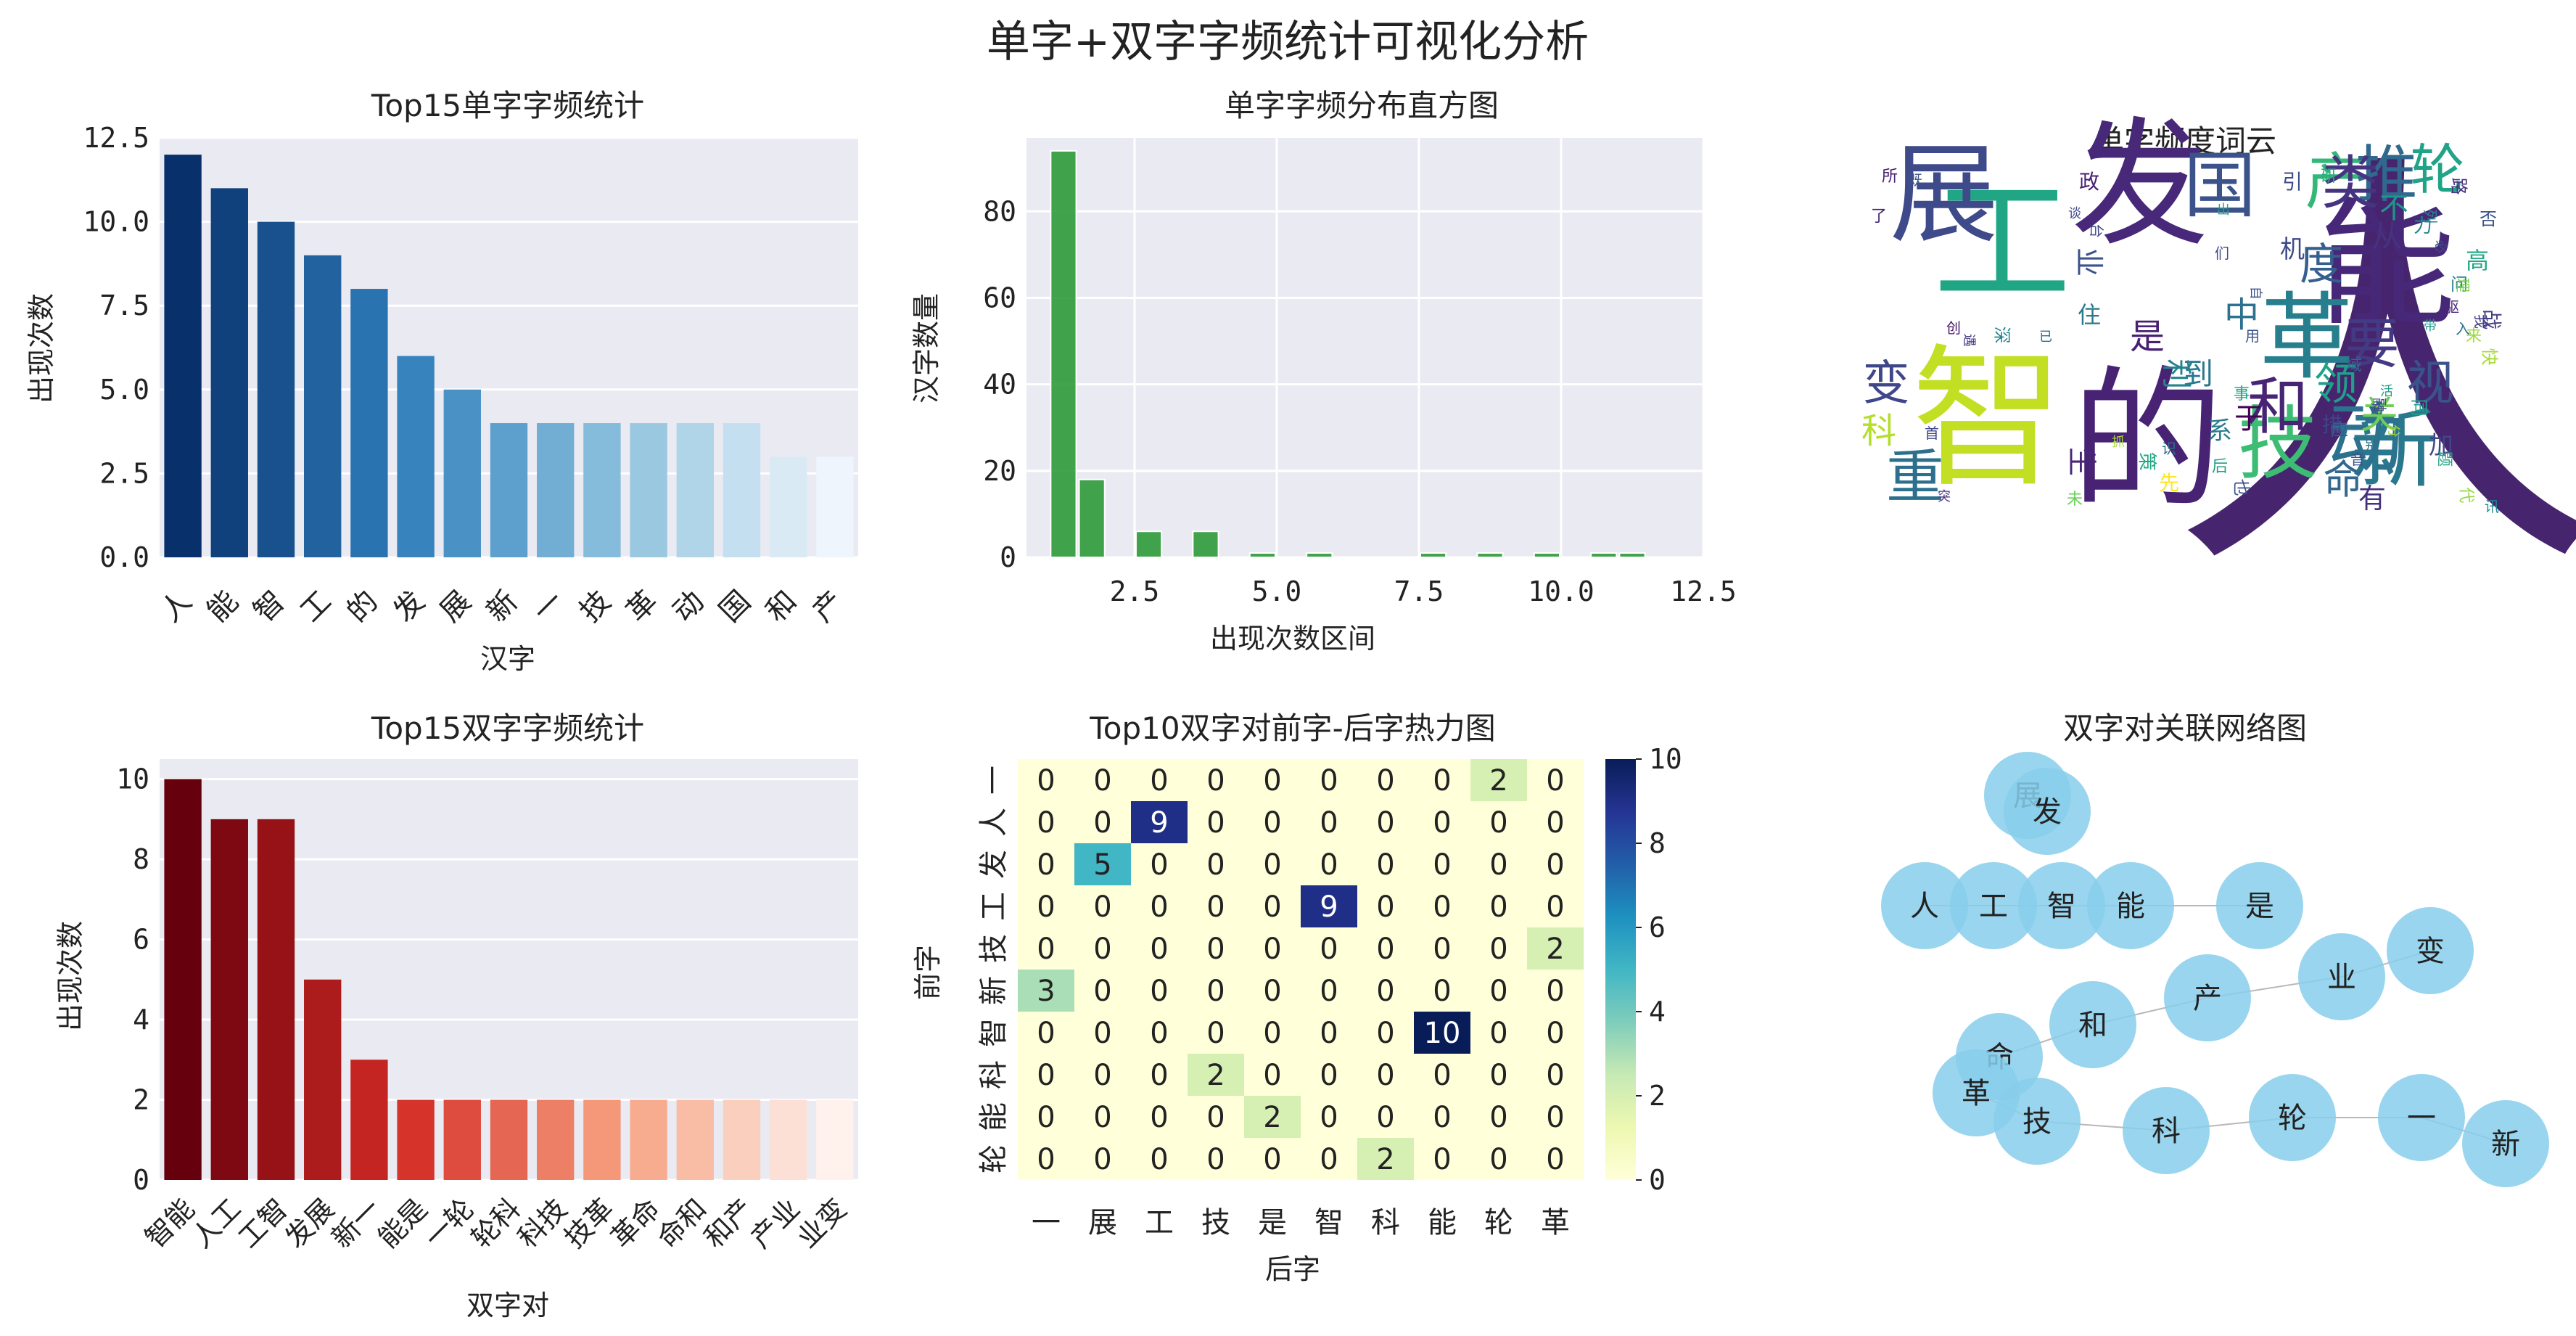 Image resolution: width=2576 pixels, height=1336 pixels. Describe the element at coordinates (2223, 210) in the screenshot. I see `wordcloud-word: 出` at that location.